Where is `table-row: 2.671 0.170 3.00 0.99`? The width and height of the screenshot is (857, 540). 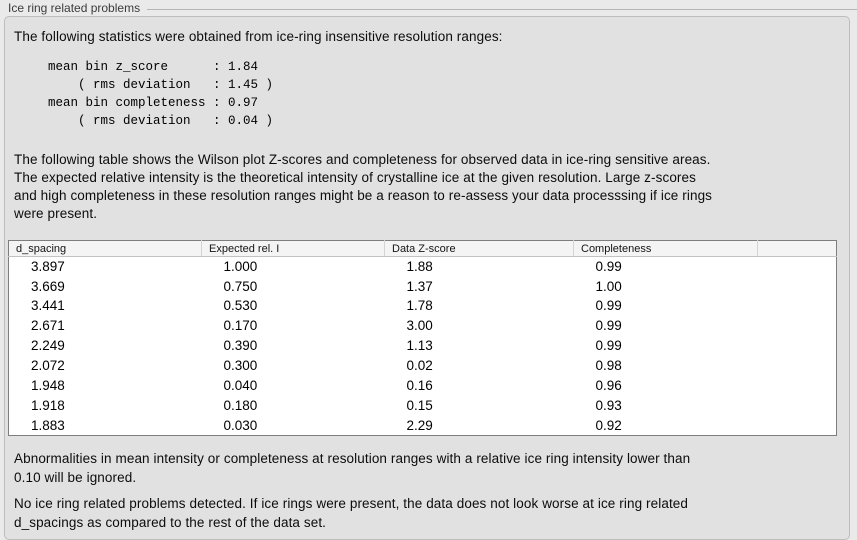 table-row: 2.671 0.170 3.00 0.99 is located at coordinates (423, 326).